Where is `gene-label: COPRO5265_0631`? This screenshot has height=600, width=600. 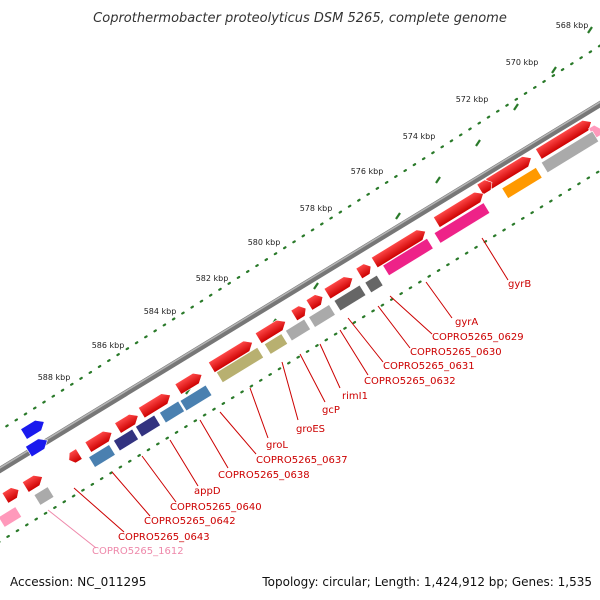 gene-label: COPRO5265_0631 is located at coordinates (429, 366).